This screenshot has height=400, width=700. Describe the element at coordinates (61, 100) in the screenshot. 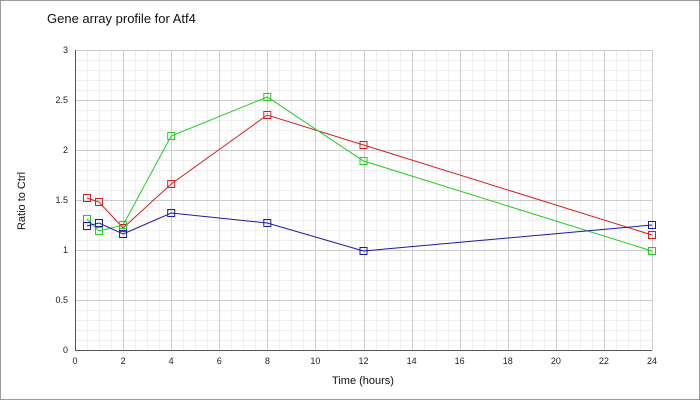

I see `y-tick-label: 2.5` at that location.